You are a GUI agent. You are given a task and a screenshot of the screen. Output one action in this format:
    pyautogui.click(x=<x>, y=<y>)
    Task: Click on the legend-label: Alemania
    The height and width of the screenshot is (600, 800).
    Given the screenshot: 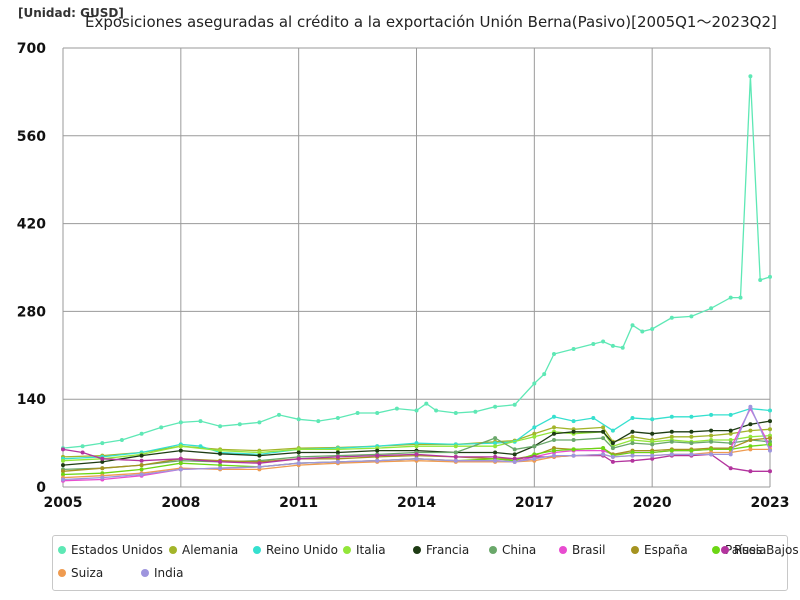 What is the action you would take?
    pyautogui.click(x=210, y=550)
    